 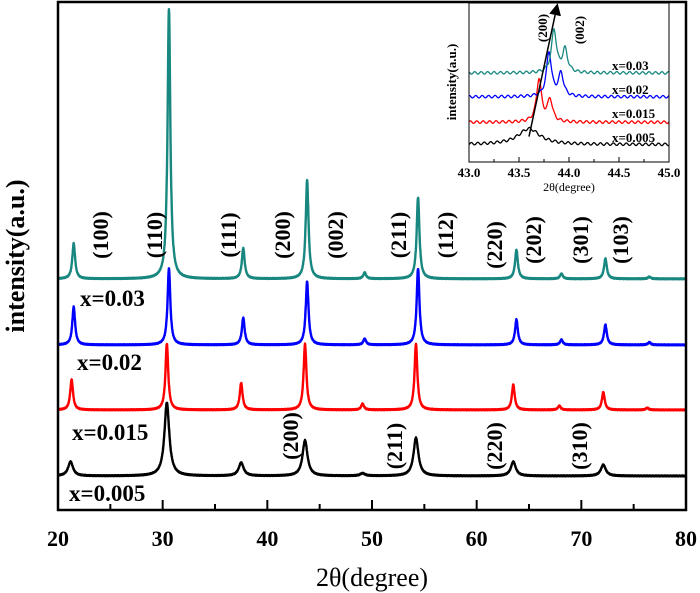 What do you see at coordinates (335, 235) in the screenshot?
I see `annotation-002: (002)` at bounding box center [335, 235].